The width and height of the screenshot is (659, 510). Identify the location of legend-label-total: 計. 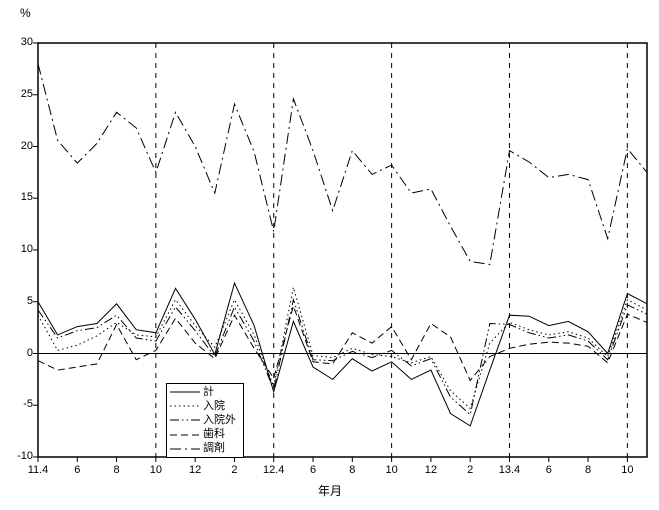
(208, 391).